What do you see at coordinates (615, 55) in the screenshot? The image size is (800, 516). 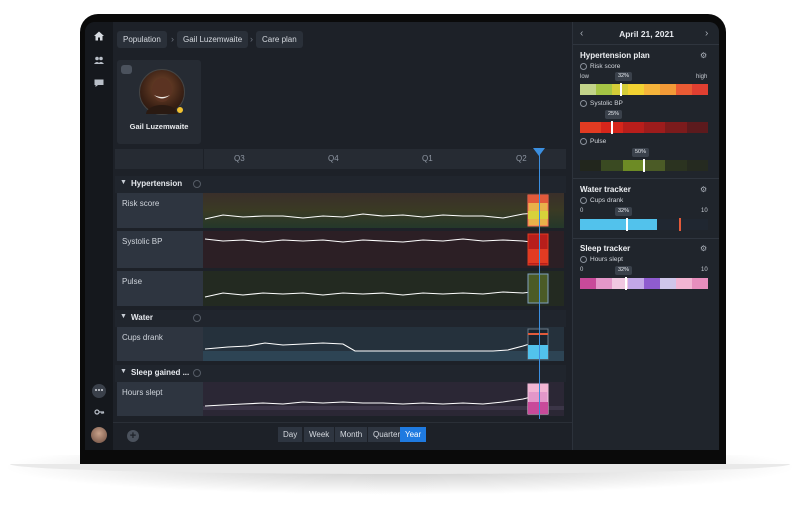 I see `hypertension-plan-title: Hypertension plan` at bounding box center [615, 55].